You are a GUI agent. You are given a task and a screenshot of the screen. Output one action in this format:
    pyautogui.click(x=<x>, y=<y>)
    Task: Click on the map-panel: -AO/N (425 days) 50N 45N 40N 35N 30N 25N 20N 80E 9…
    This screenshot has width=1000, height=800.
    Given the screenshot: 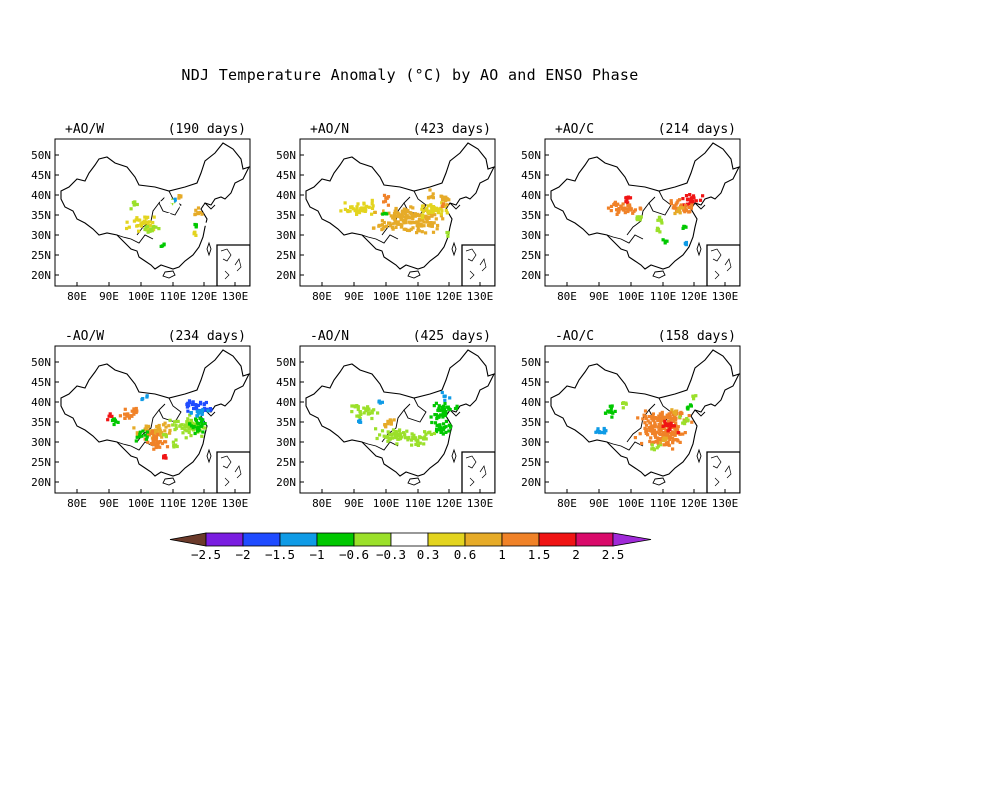 What is the action you would take?
    pyautogui.click(x=386, y=419)
    